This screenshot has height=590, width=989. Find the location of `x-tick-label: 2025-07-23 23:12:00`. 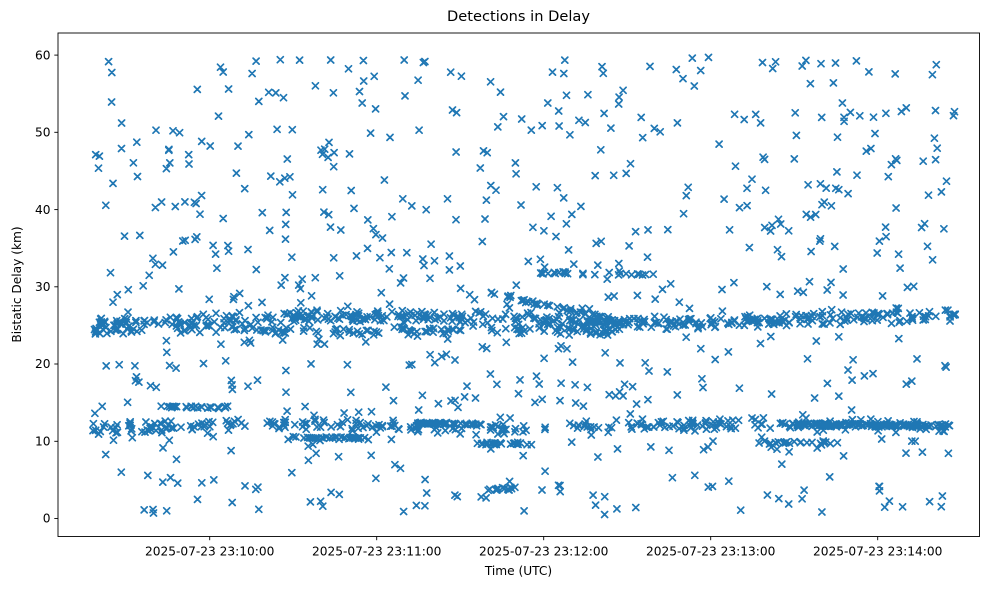

x-tick-label: 2025-07-23 23:12:00 is located at coordinates (543, 552).